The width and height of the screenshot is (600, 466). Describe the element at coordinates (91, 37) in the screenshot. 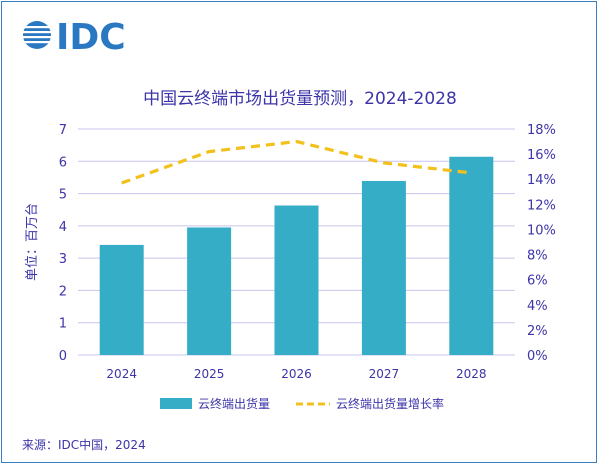

I see `logo-text: IDC` at that location.